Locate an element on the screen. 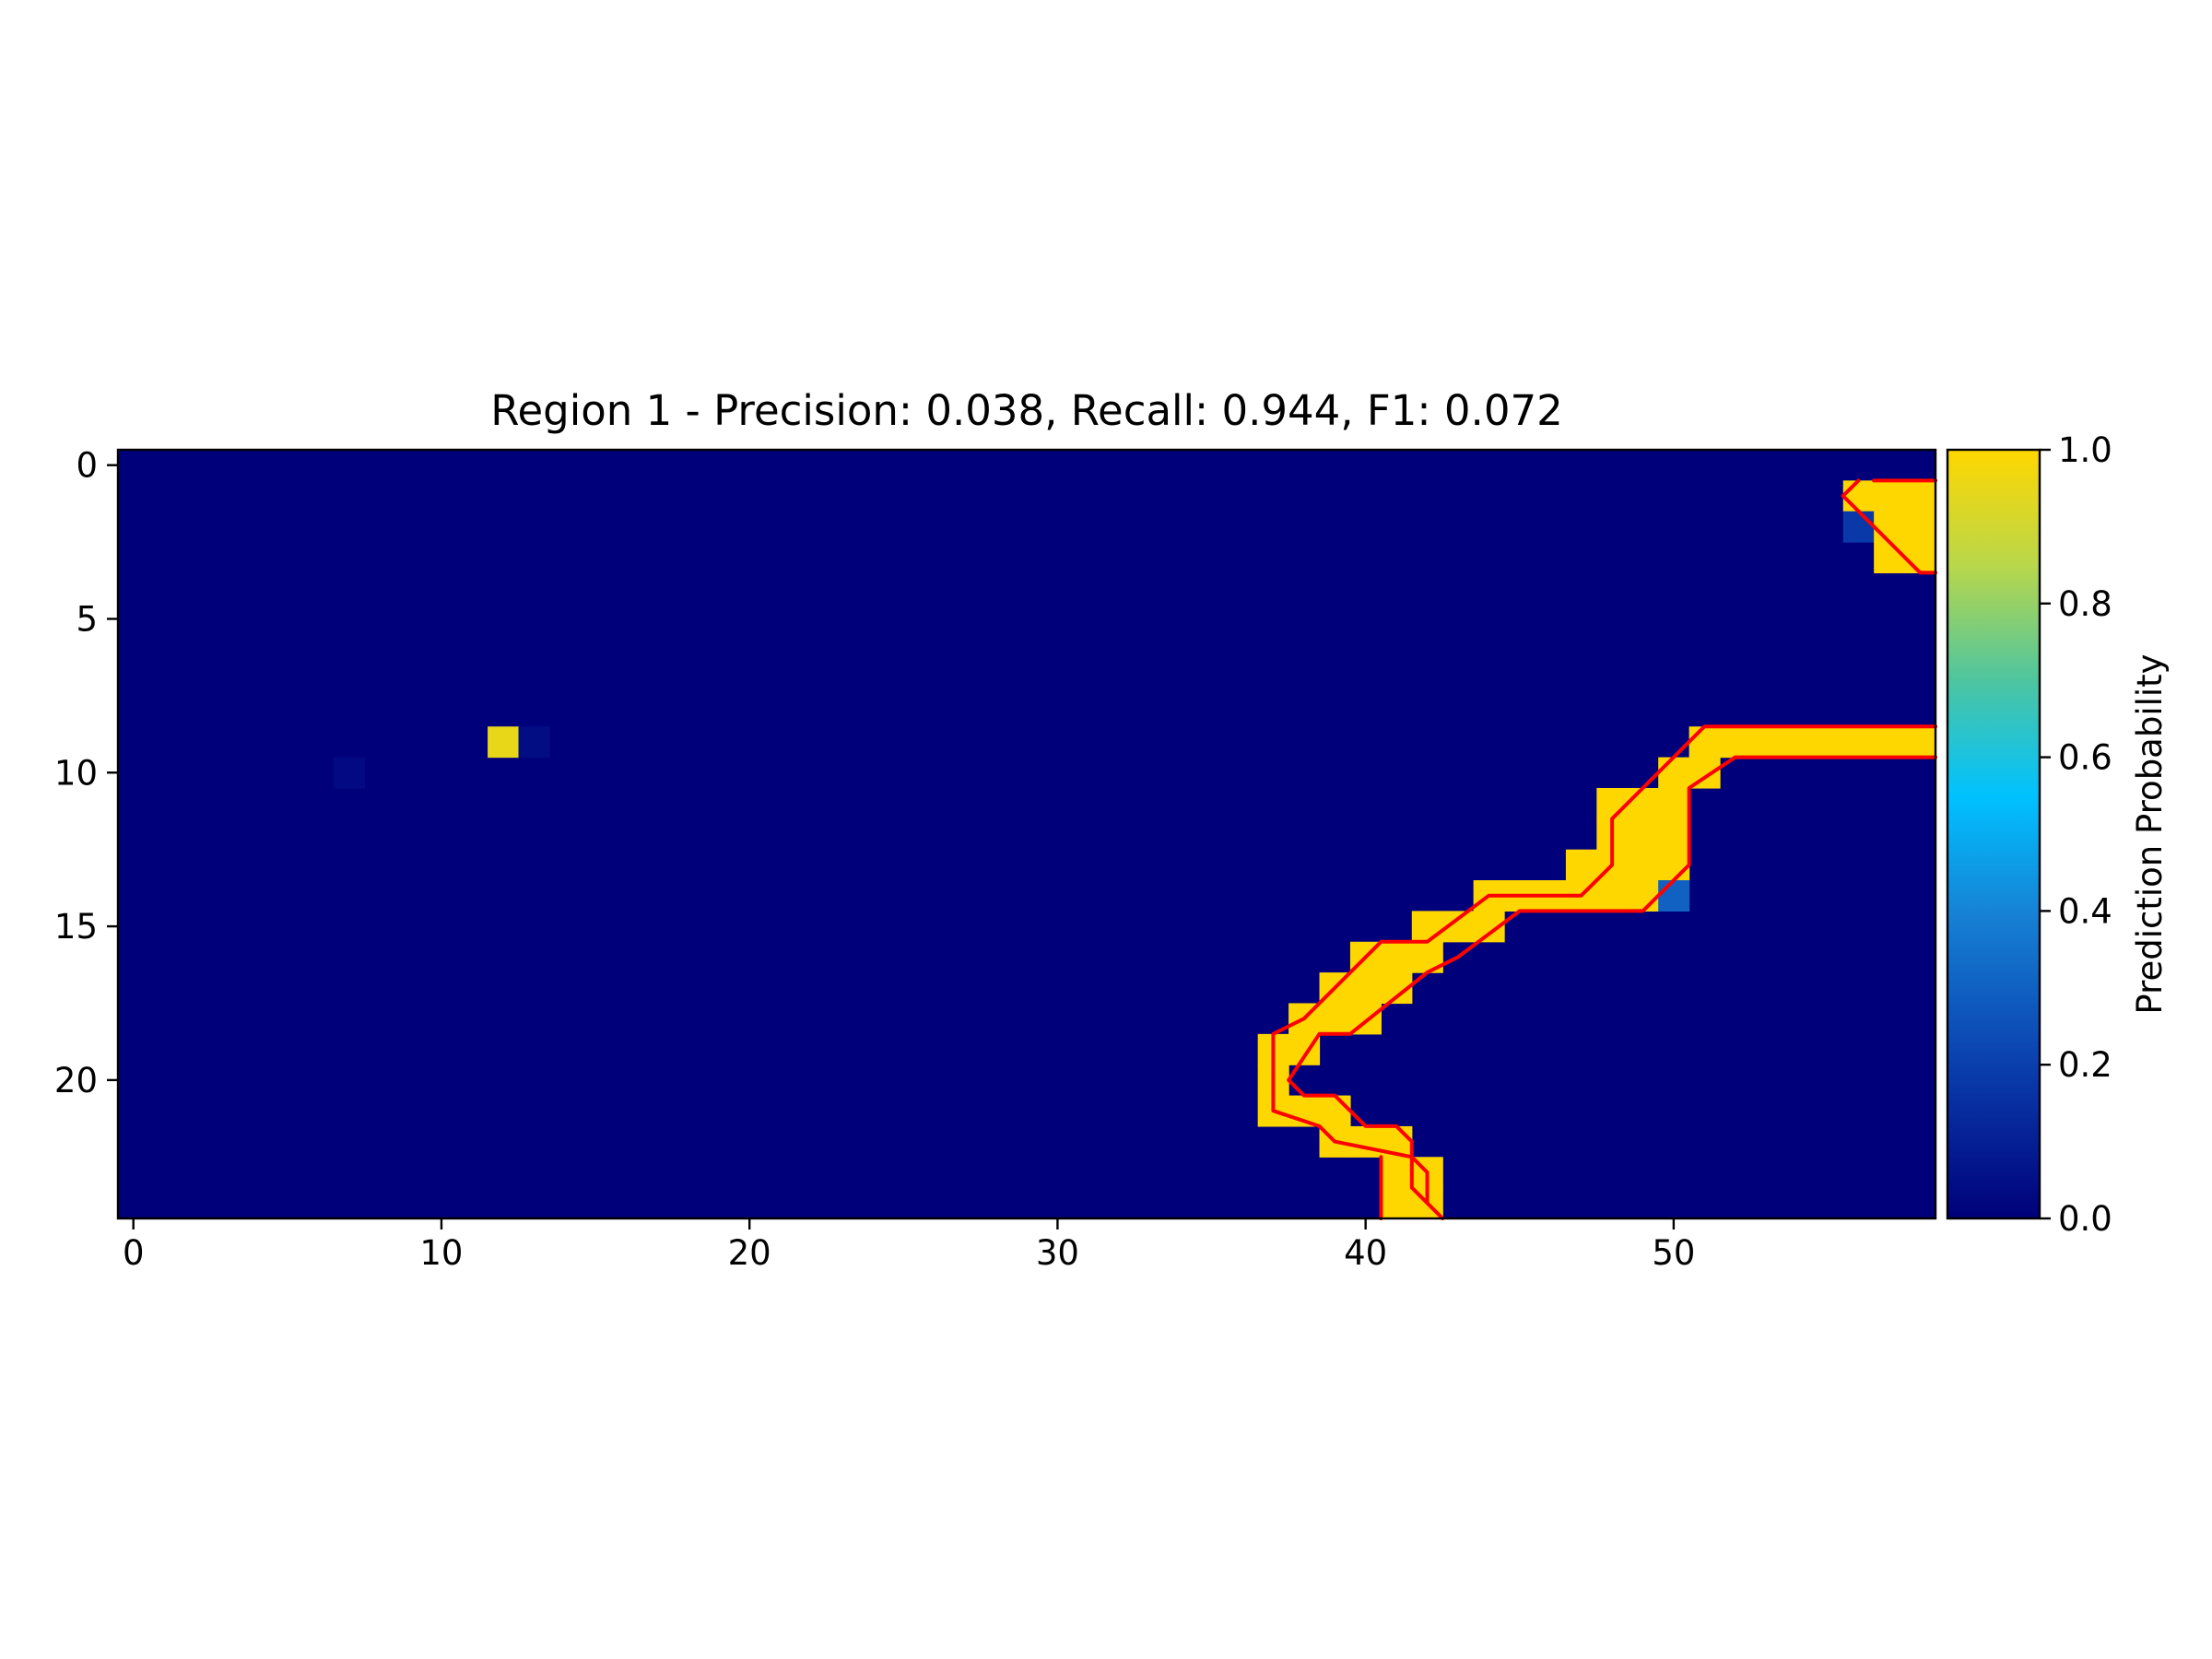 The image size is (2212, 1659). x-tick-label: 10 is located at coordinates (441, 1253).